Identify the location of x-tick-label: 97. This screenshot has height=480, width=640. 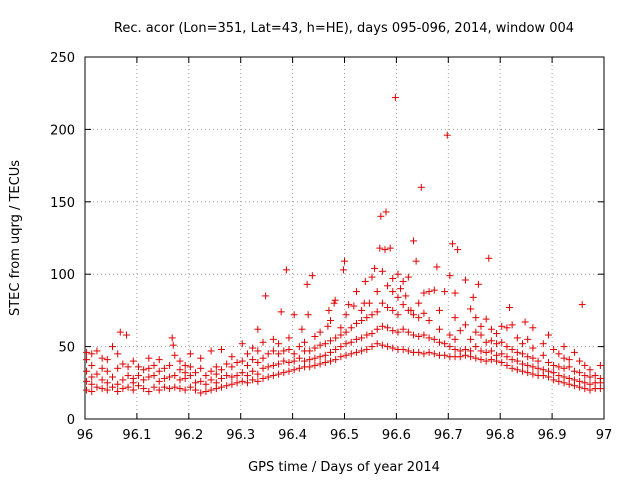
(604, 435).